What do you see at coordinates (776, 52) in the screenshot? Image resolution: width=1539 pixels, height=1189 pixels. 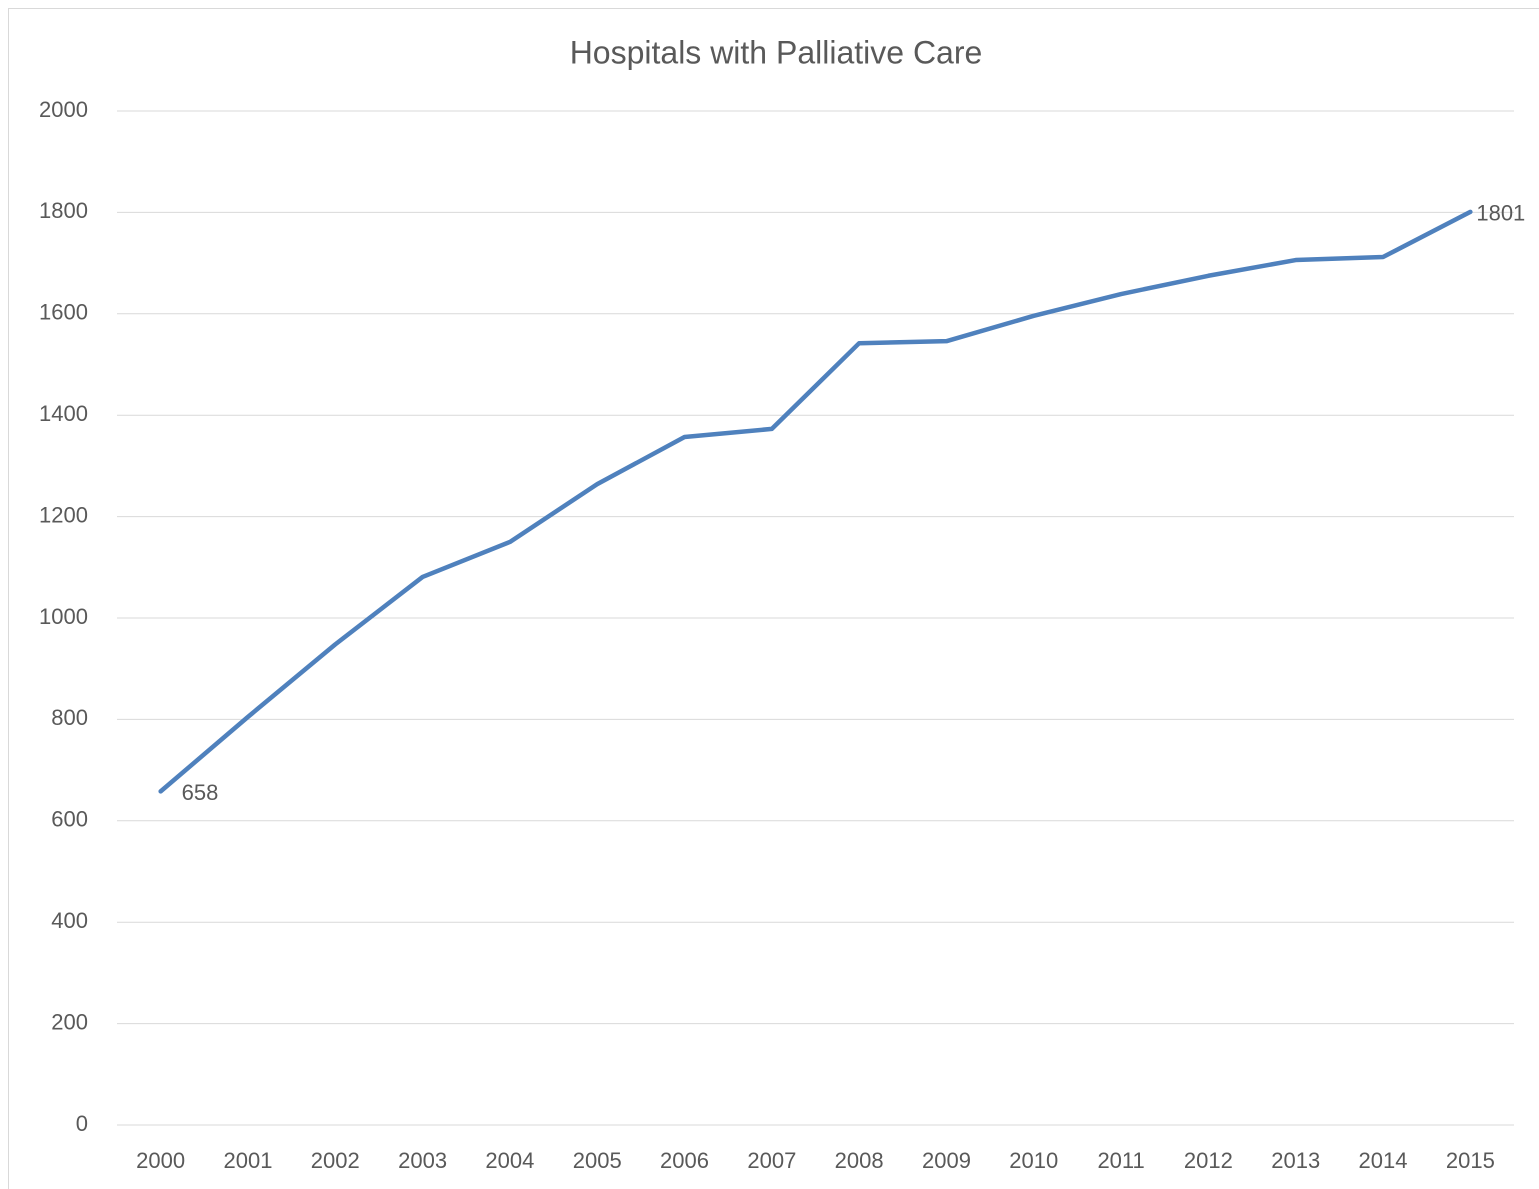 I see `chart-title: Hospitals with Palliative Care` at bounding box center [776, 52].